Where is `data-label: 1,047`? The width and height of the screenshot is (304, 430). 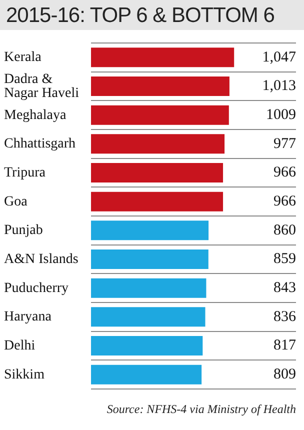 data-label: 1,047 is located at coordinates (279, 57).